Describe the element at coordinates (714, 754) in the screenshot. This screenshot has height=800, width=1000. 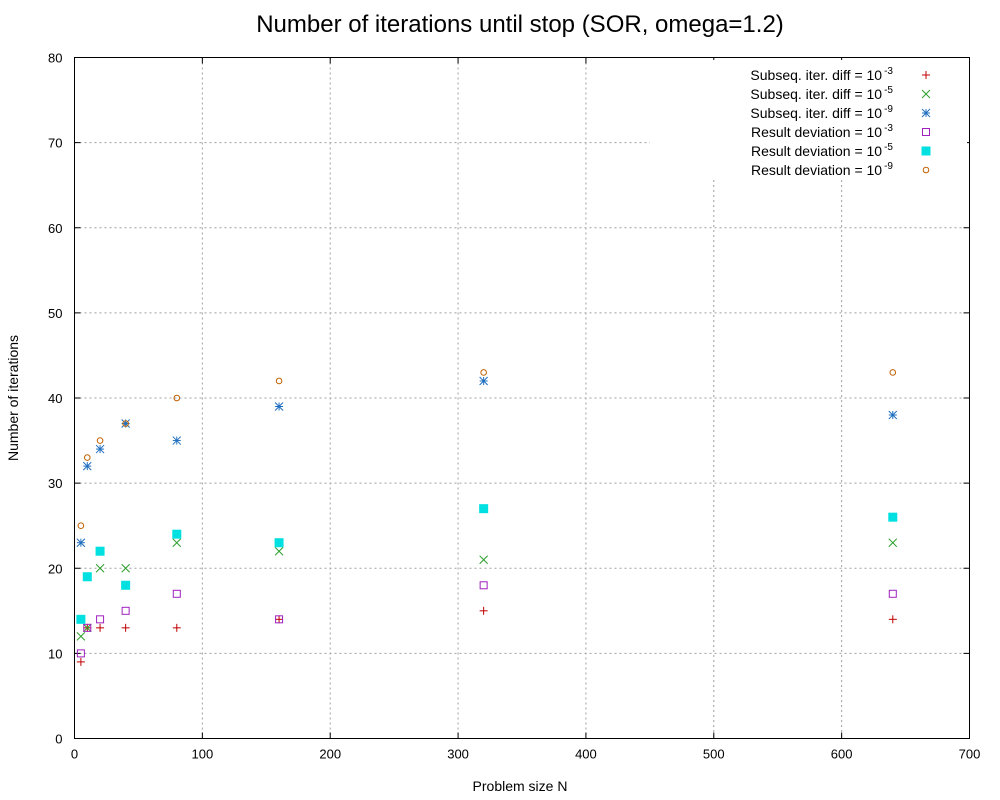
I see `x-tick-label: 500` at that location.